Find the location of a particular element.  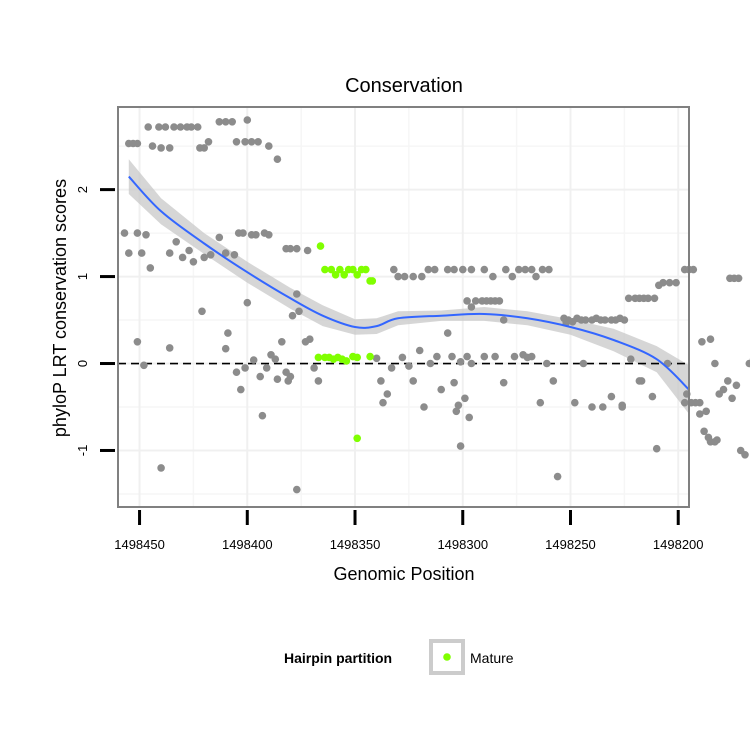

legend: Hairpin partition Mature is located at coordinates (399, 657).